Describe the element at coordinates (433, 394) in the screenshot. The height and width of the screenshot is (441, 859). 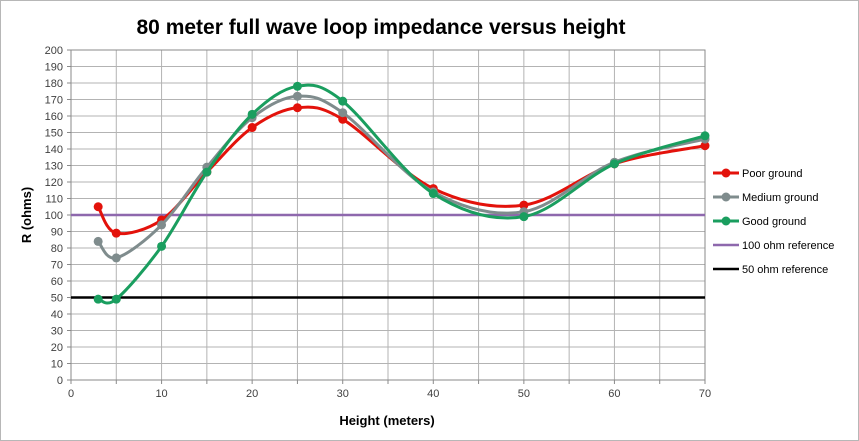
I see `x-tick-label: 40` at that location.